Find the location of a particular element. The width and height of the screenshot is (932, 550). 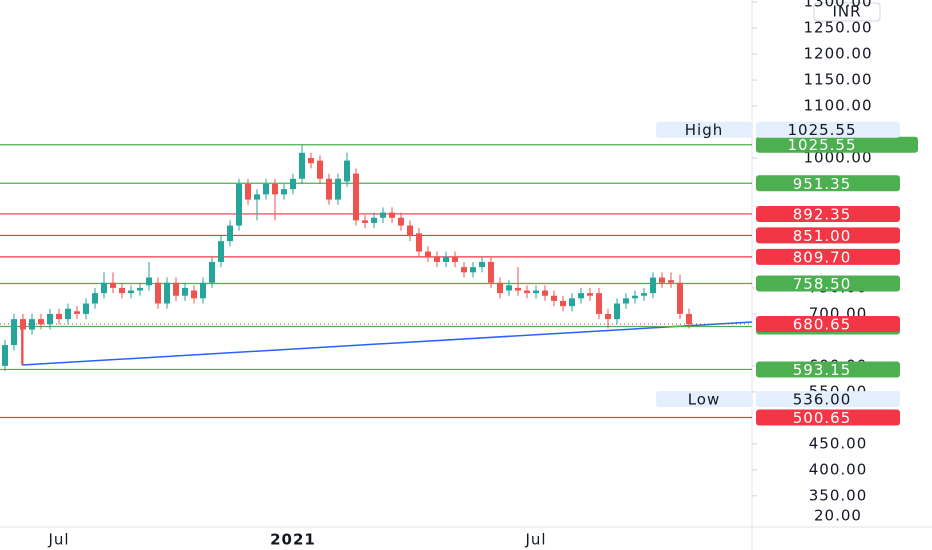

y-tick-label: 1300.00 is located at coordinates (837, 5).